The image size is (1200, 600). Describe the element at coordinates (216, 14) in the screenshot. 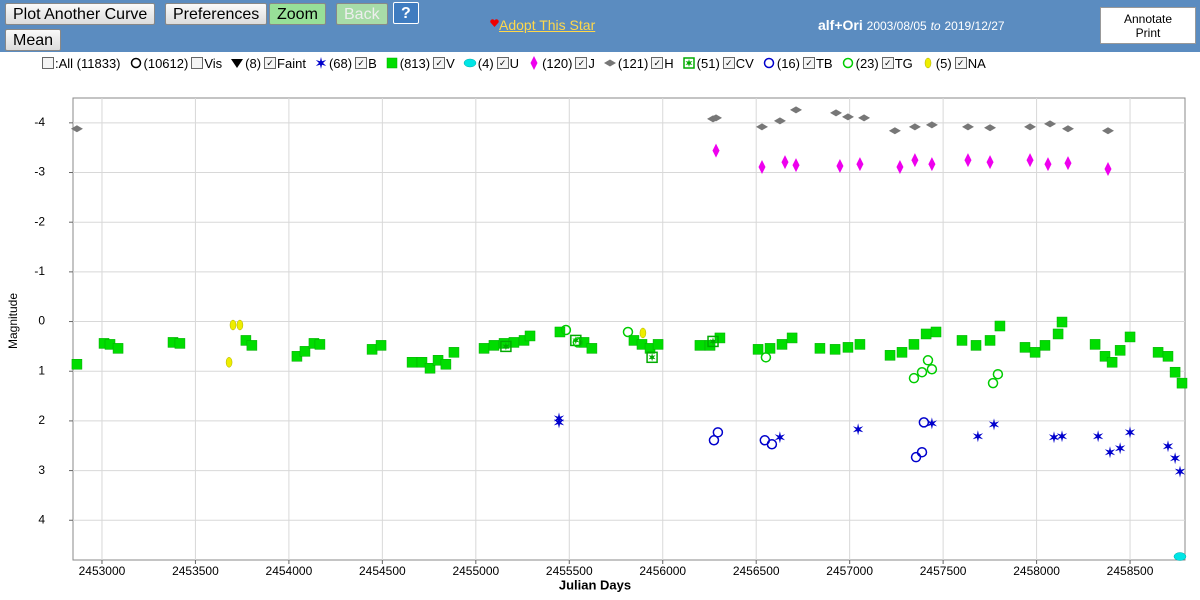

I see `preferences-button: Preferences` at that location.